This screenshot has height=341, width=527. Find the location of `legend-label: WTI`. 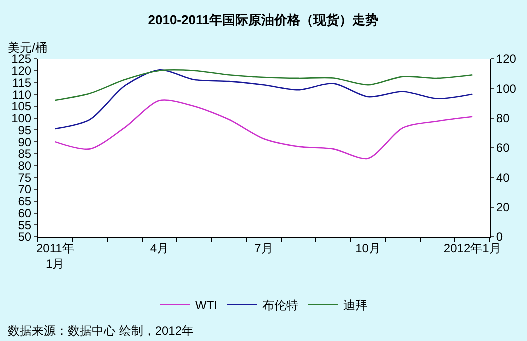

legend-label: WTI is located at coordinates (207, 305).